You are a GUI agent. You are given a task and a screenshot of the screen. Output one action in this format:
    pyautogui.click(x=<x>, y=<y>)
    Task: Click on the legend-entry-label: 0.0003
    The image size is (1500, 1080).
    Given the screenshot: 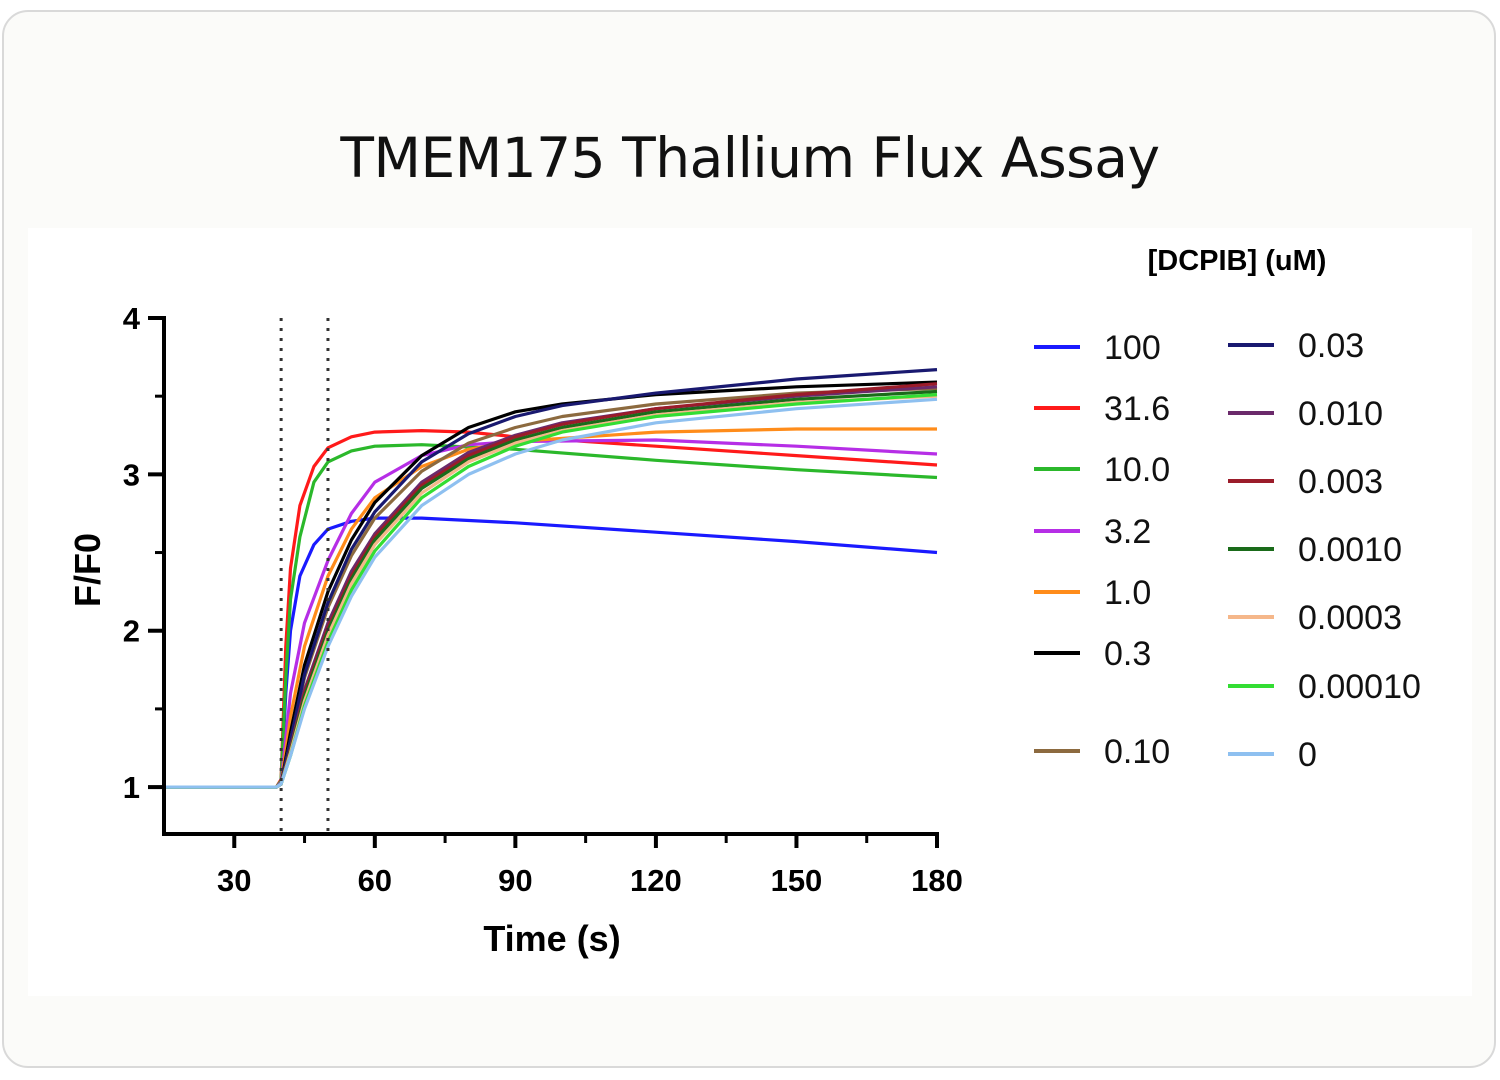 What is the action you would take?
    pyautogui.click(x=1350, y=618)
    